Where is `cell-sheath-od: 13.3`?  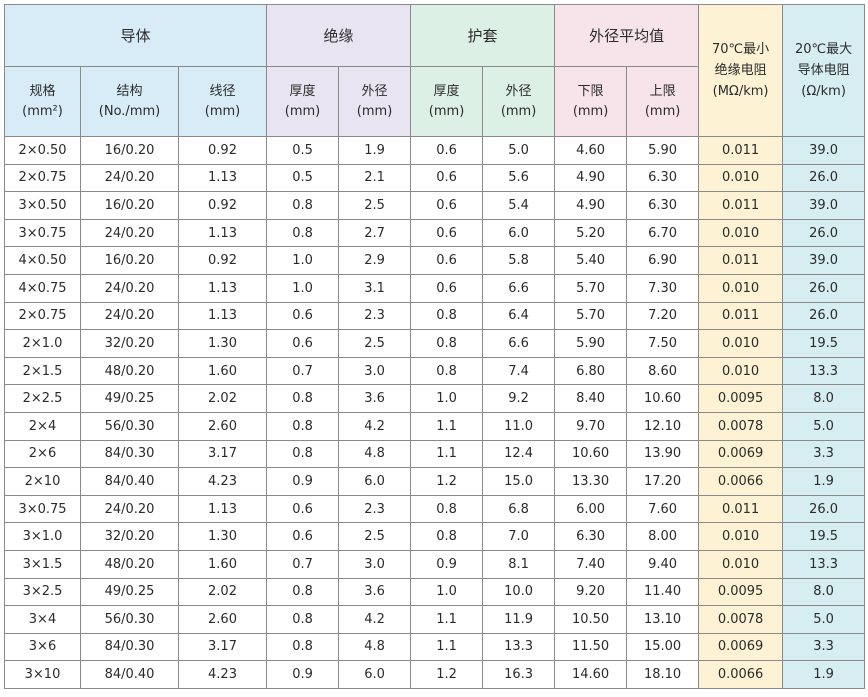 cell-sheath-od: 13.3 is located at coordinates (519, 647).